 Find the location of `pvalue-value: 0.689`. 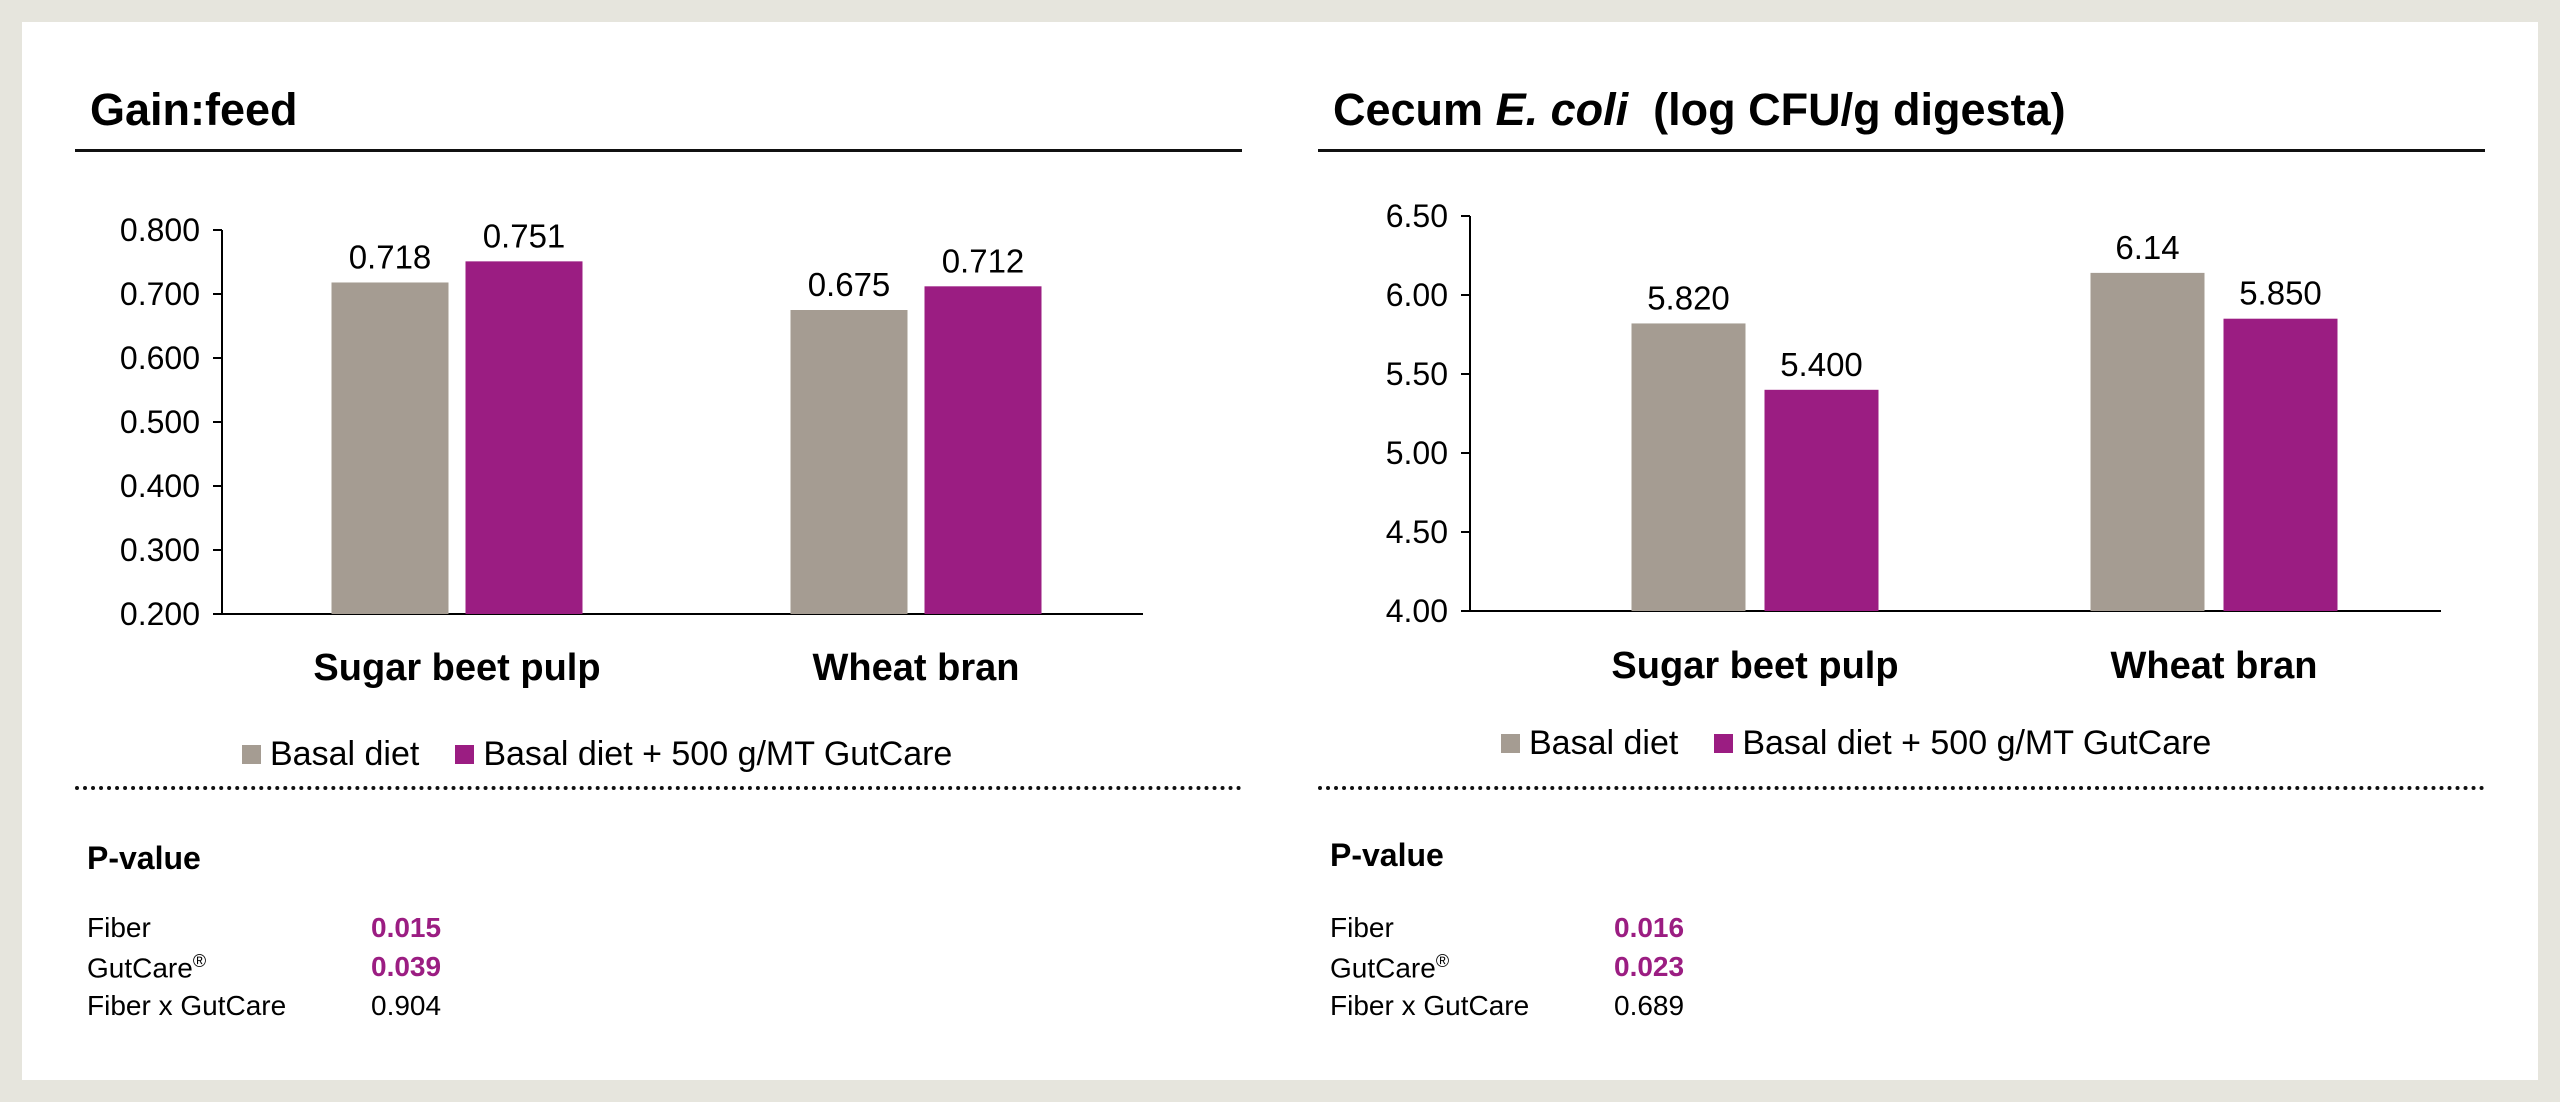

pvalue-value: 0.689 is located at coordinates (1649, 1005).